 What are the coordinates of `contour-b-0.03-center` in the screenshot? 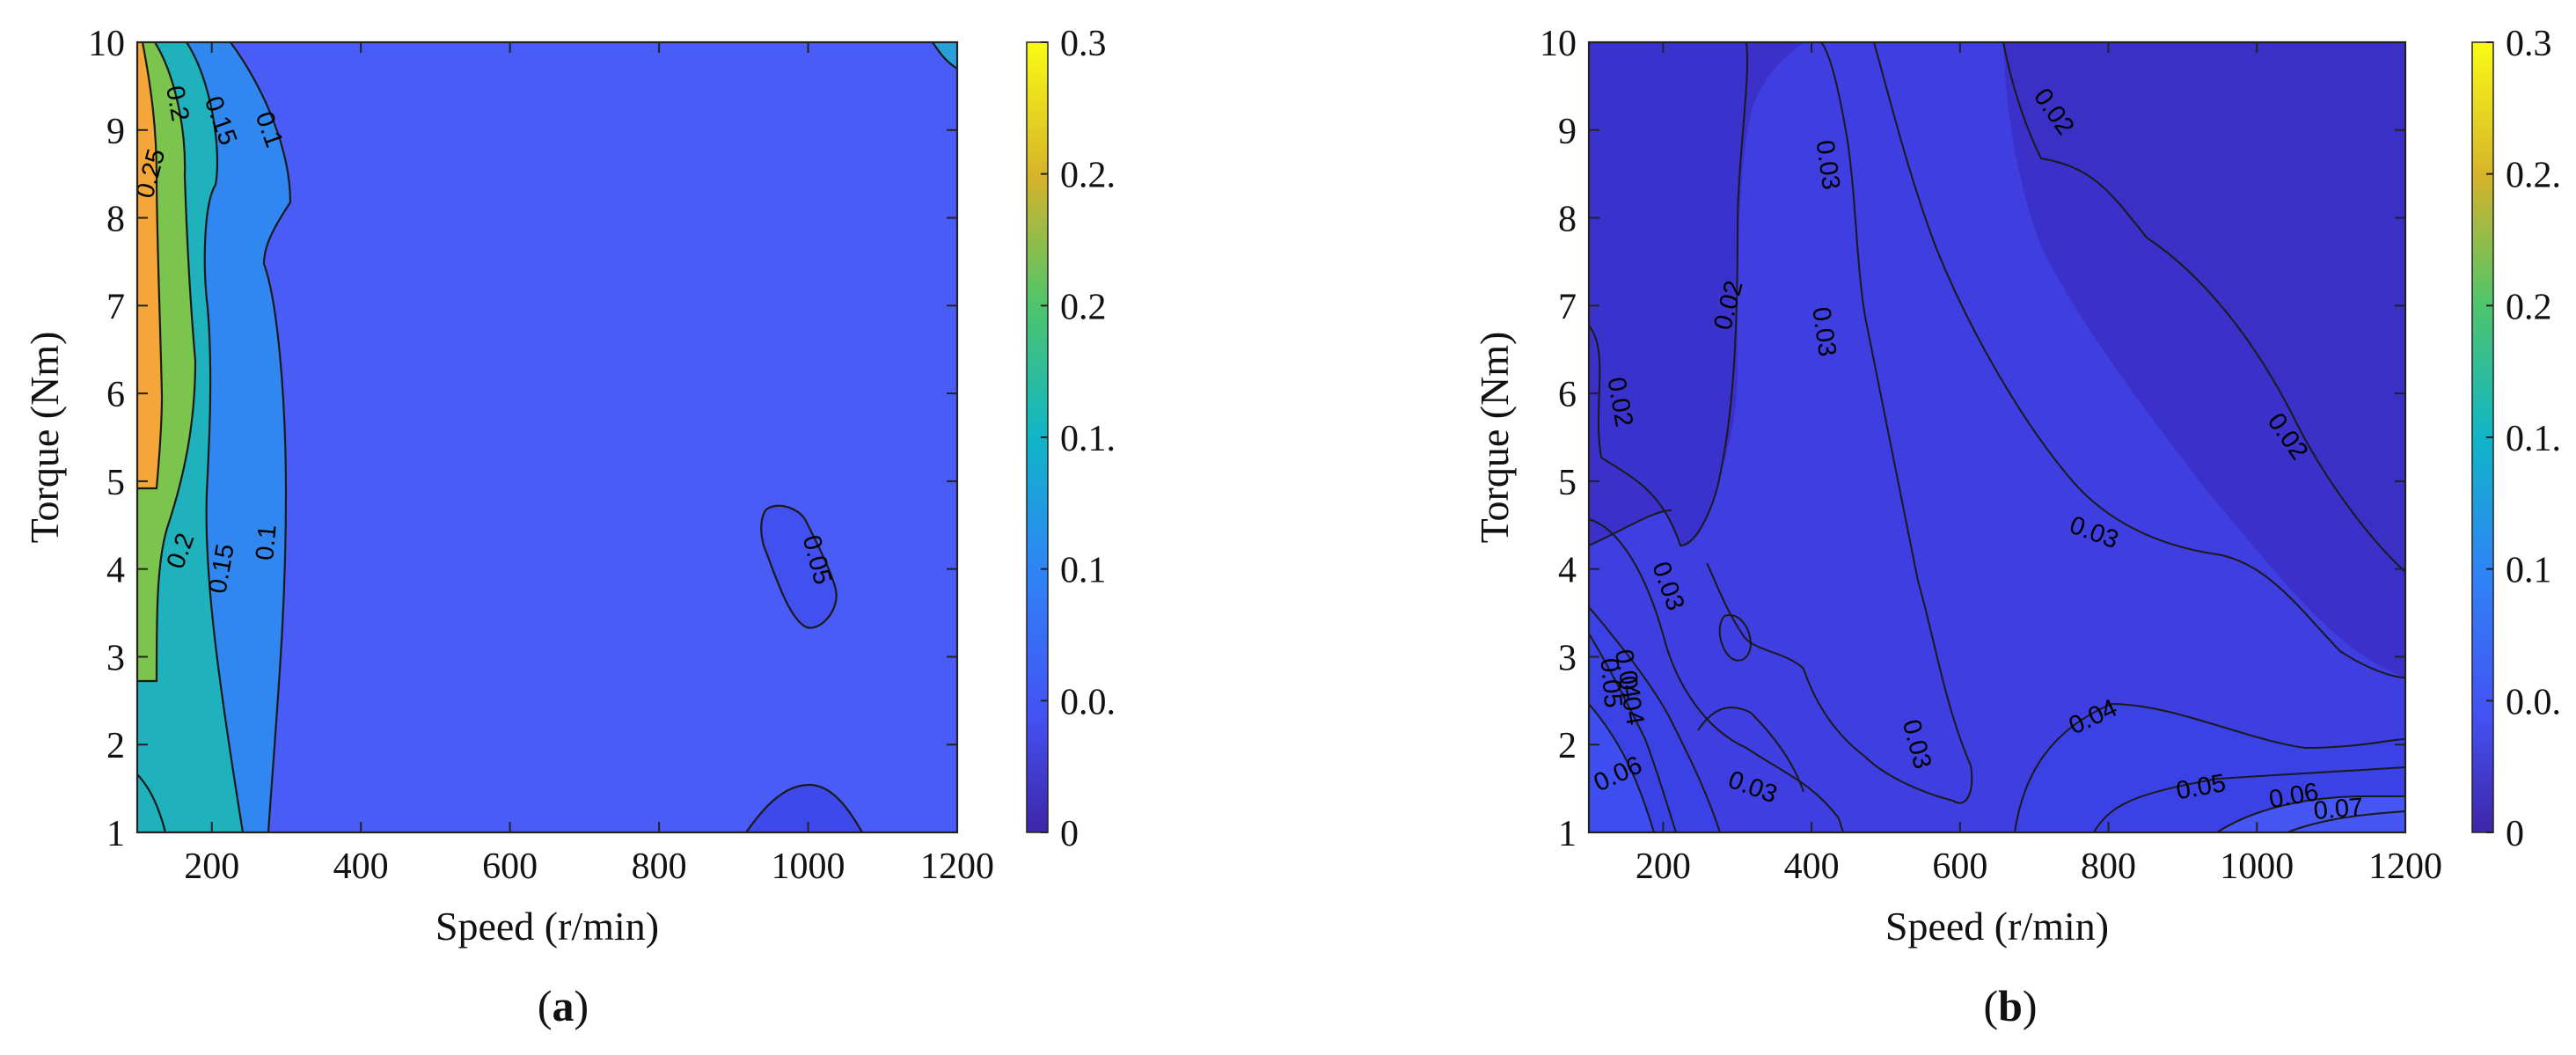 It's located at (1839, 423).